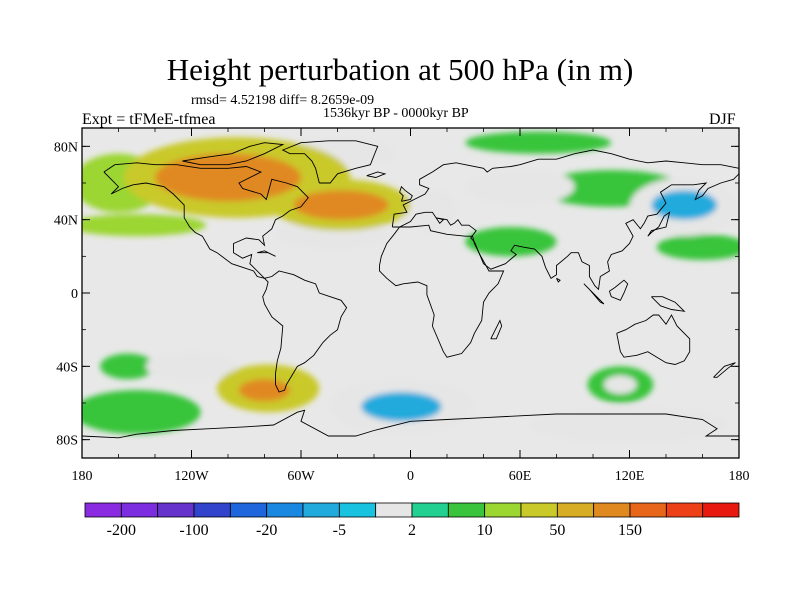 This screenshot has width=800, height=600. What do you see at coordinates (141, 412) in the screenshot?
I see `anomaly-south-pacific-west` at bounding box center [141, 412].